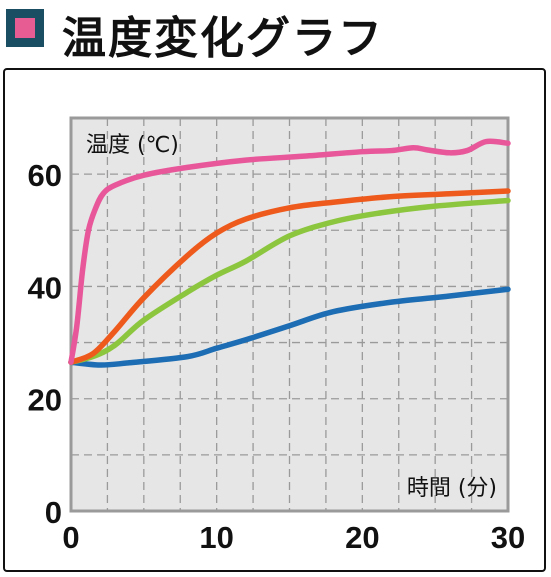 This screenshot has width=551, height=577. I want to click on y-tick-label: 0, so click(53, 512).